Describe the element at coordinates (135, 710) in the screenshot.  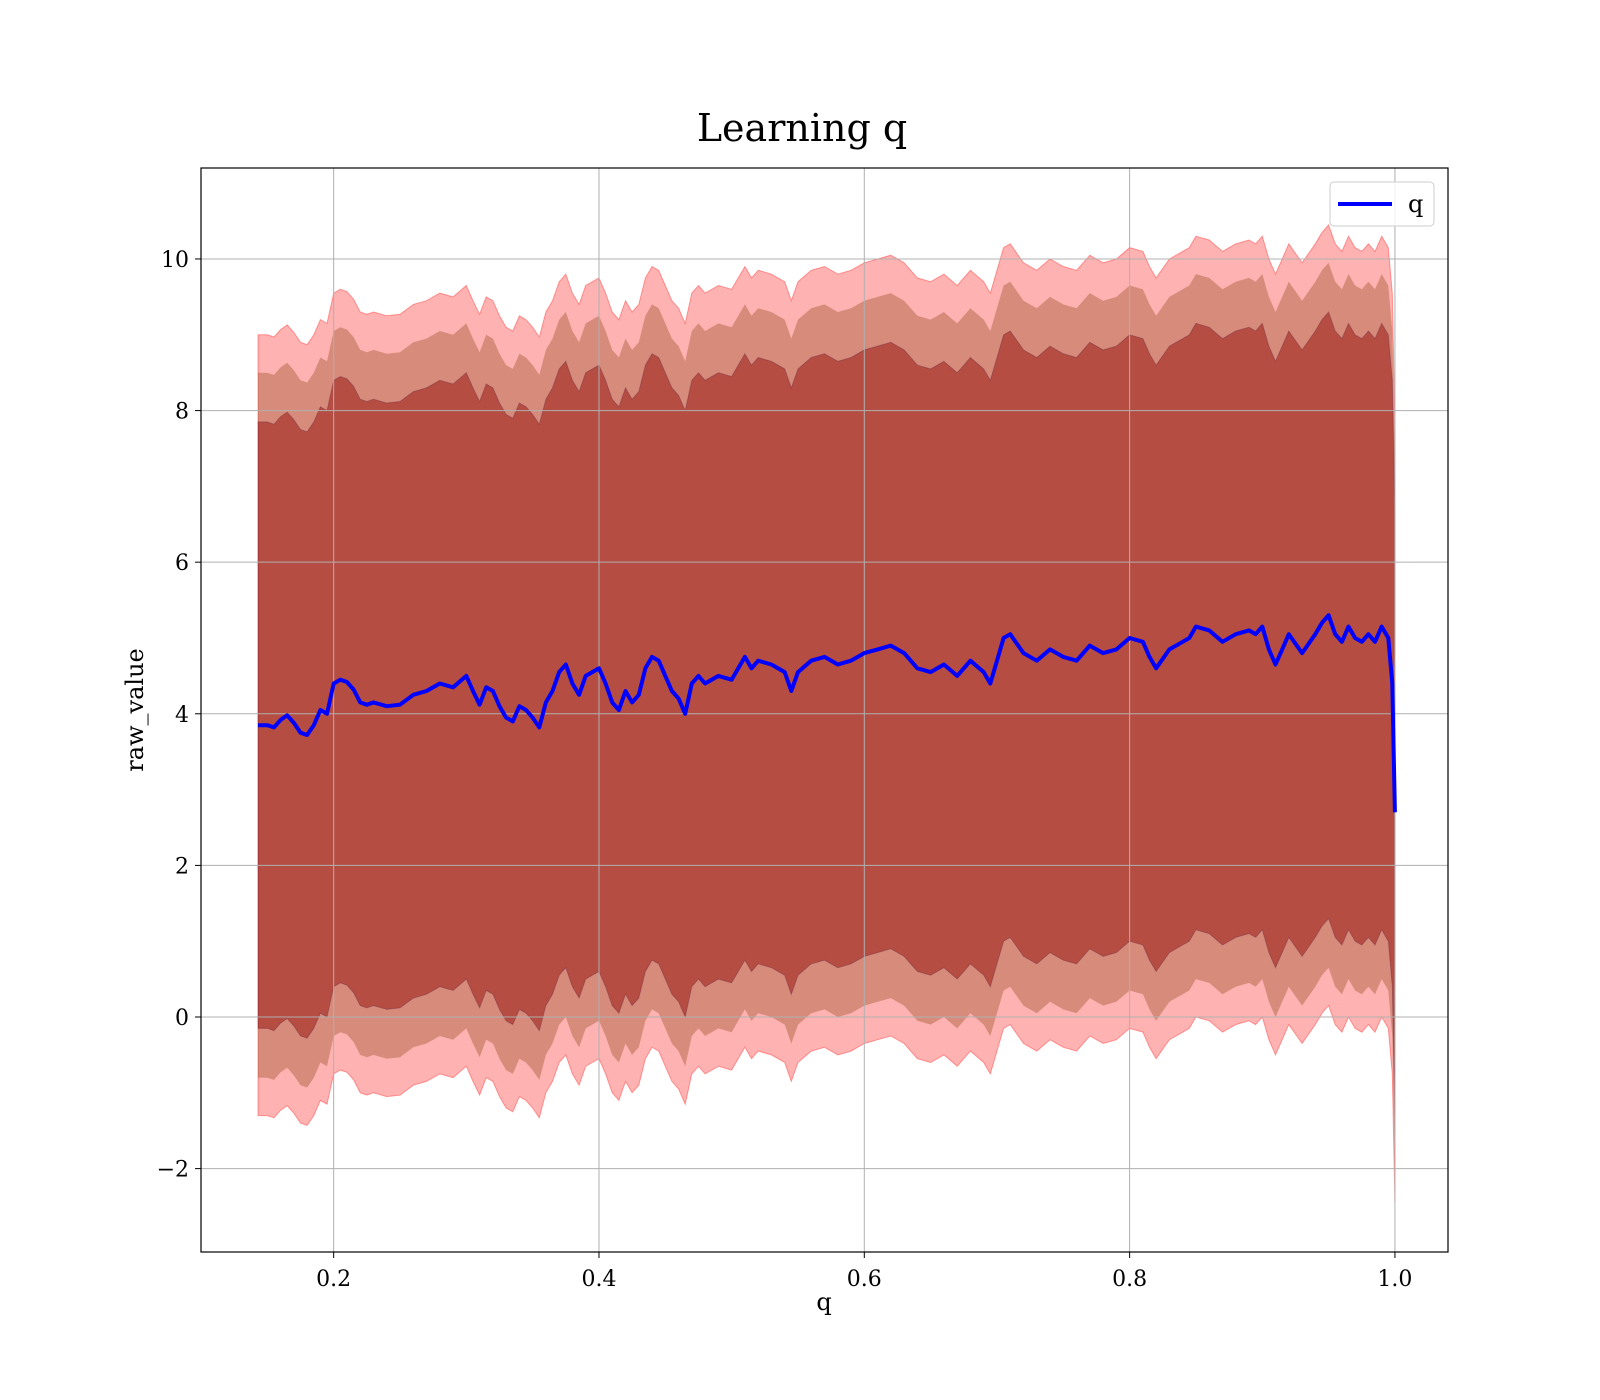
I see `y-axis-label: raw_value` at that location.